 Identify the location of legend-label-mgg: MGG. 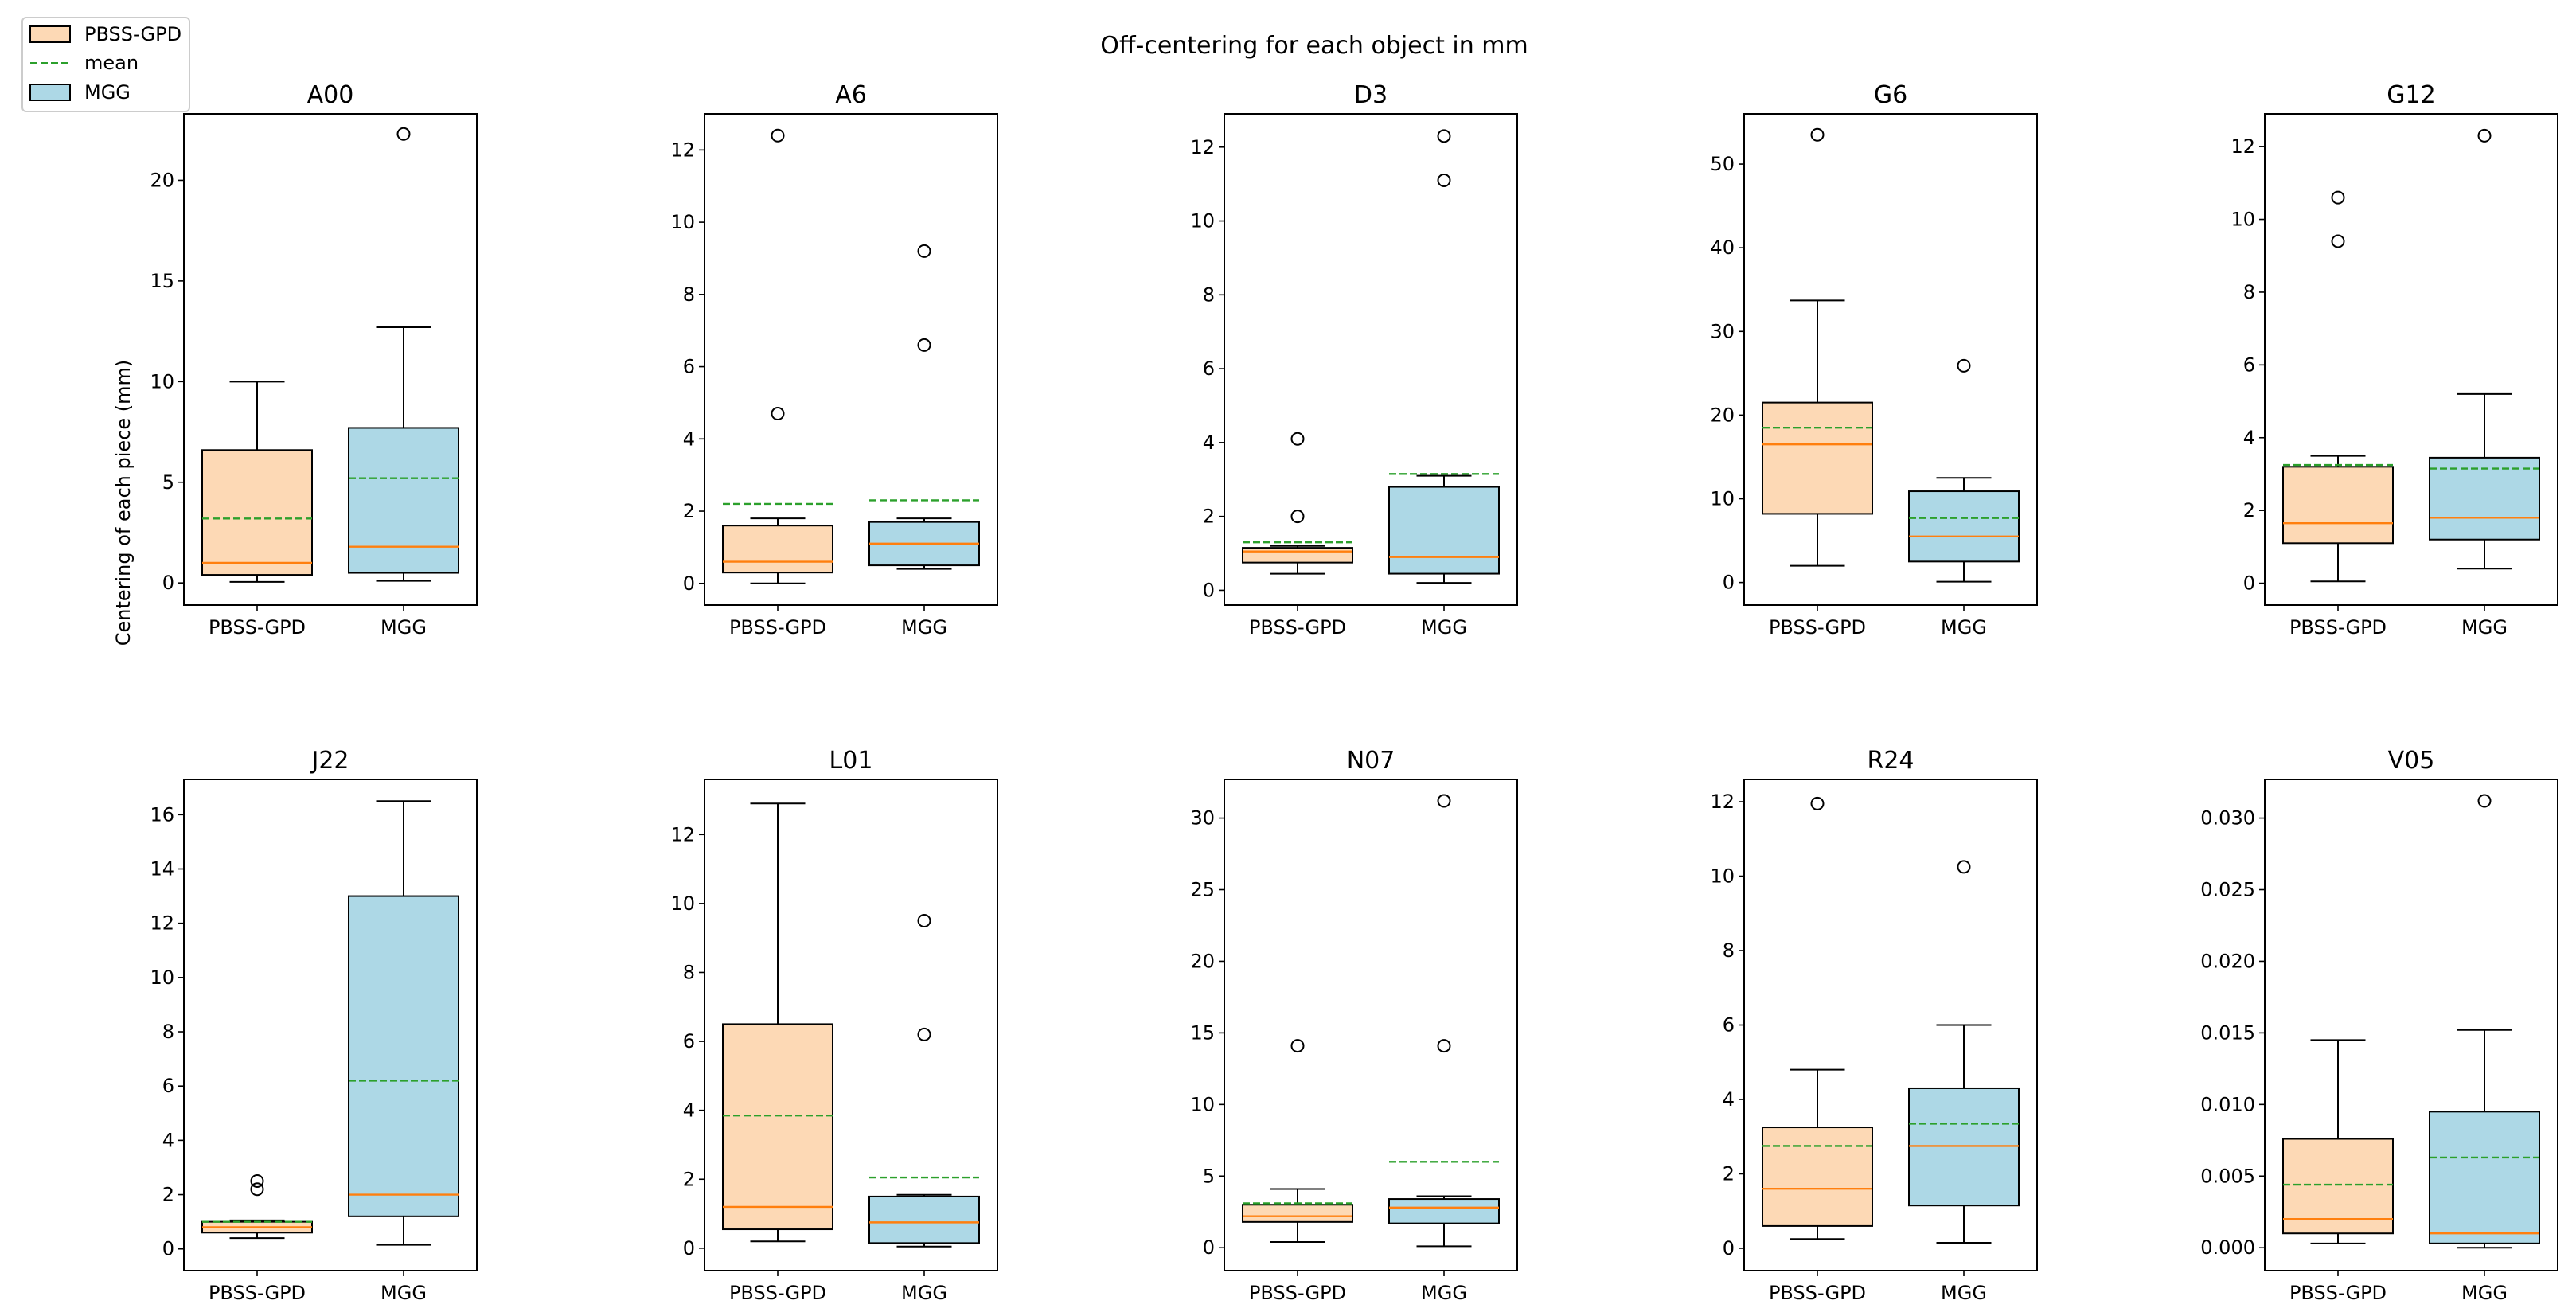
(107, 92).